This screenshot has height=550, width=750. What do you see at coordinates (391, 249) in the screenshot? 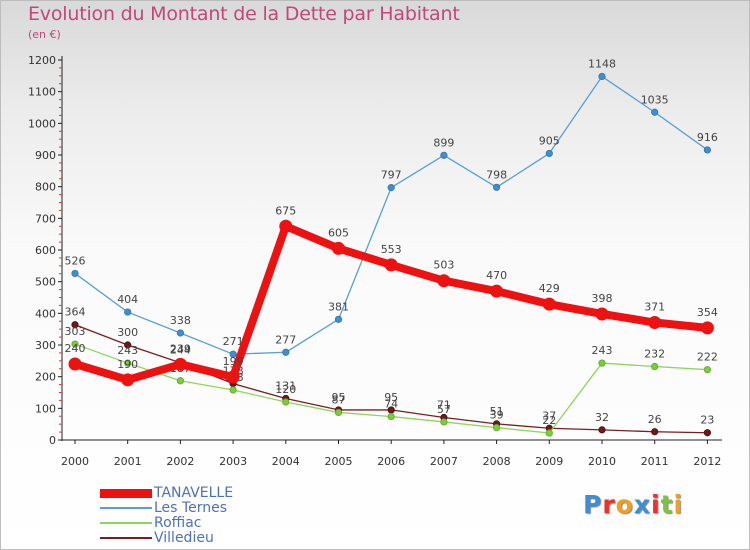
I see `data-label: 553` at bounding box center [391, 249].